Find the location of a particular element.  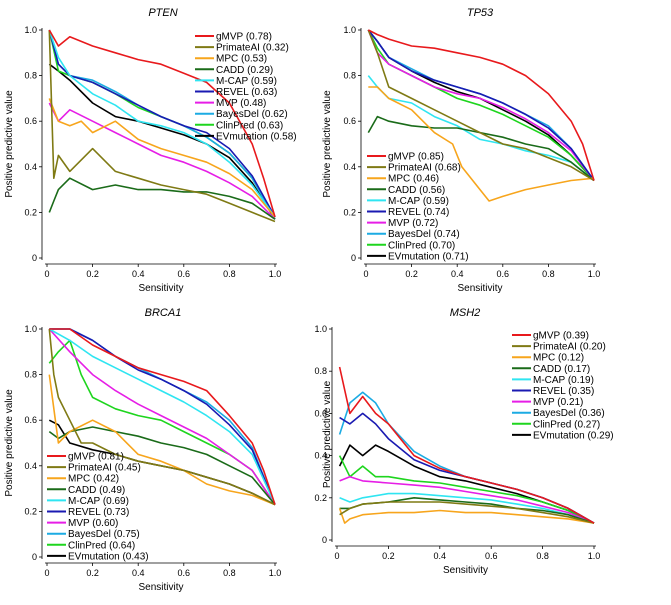

legend-label-m-cap: M-CAP (0.69) is located at coordinates (98, 501).